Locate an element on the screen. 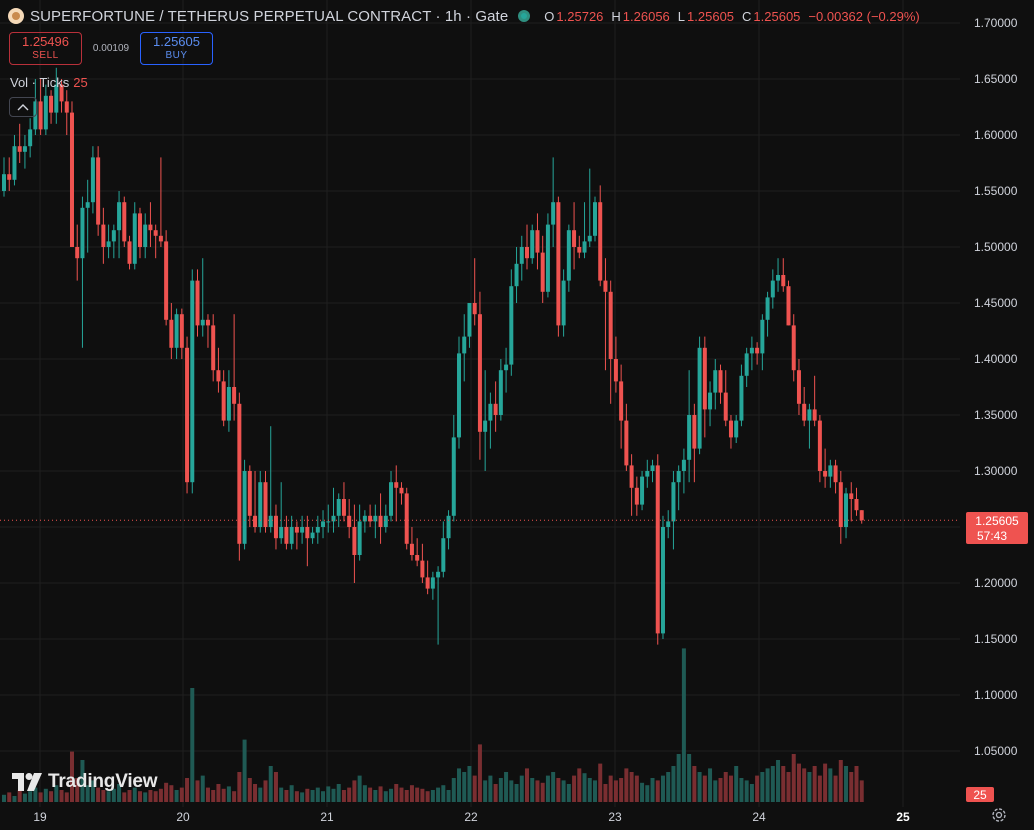  time-tick-label: 23 is located at coordinates (615, 817).